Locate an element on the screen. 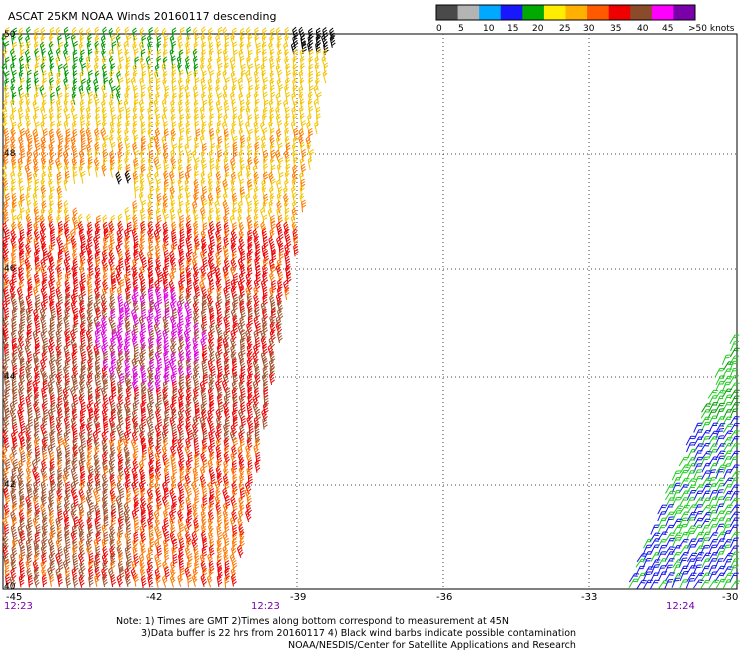 This screenshot has width=740, height=650. longitude-label: -30 is located at coordinates (730, 597).